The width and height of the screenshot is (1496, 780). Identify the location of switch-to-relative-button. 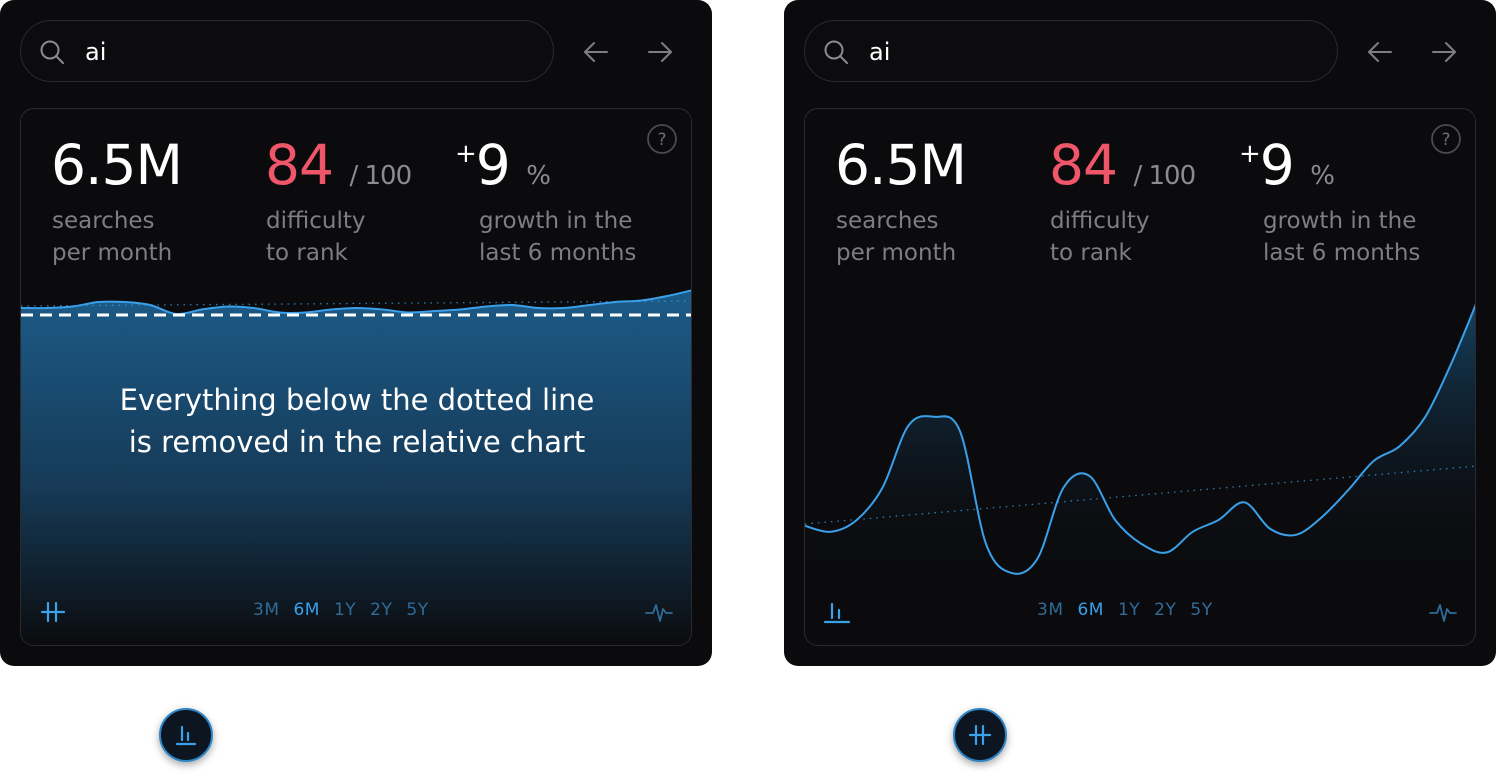
(186, 735).